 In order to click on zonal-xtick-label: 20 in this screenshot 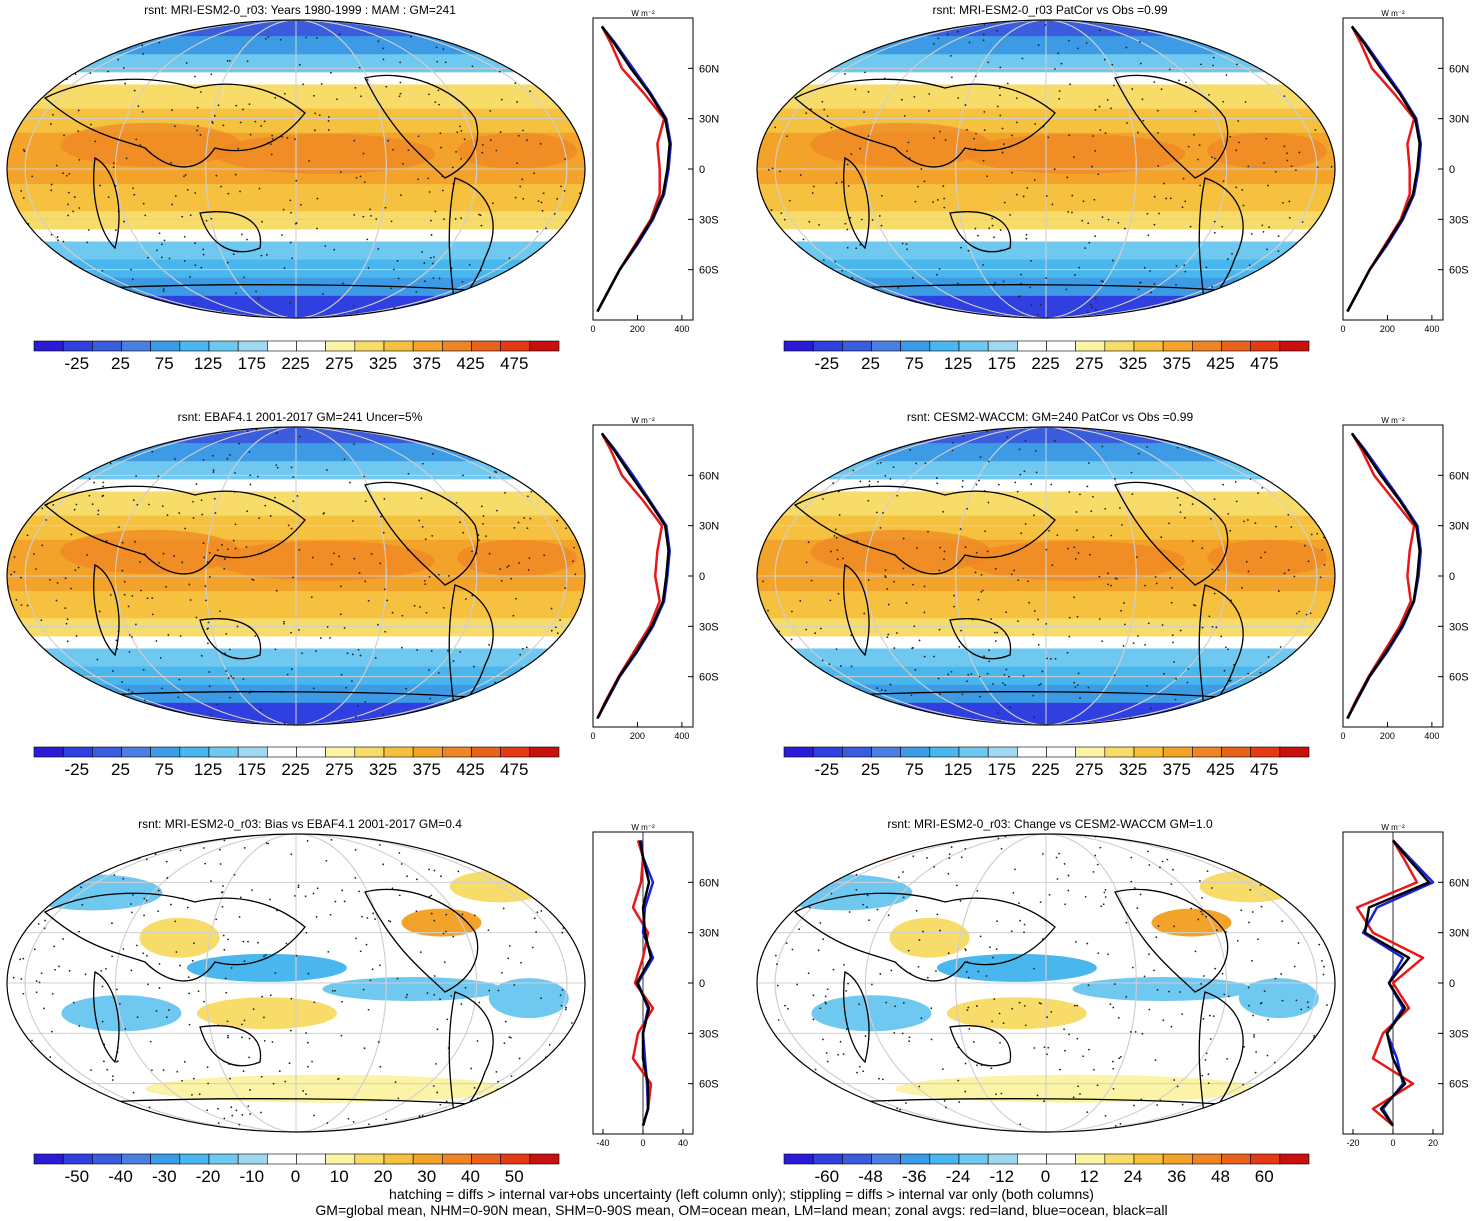, I will do `click(1433, 1143)`.